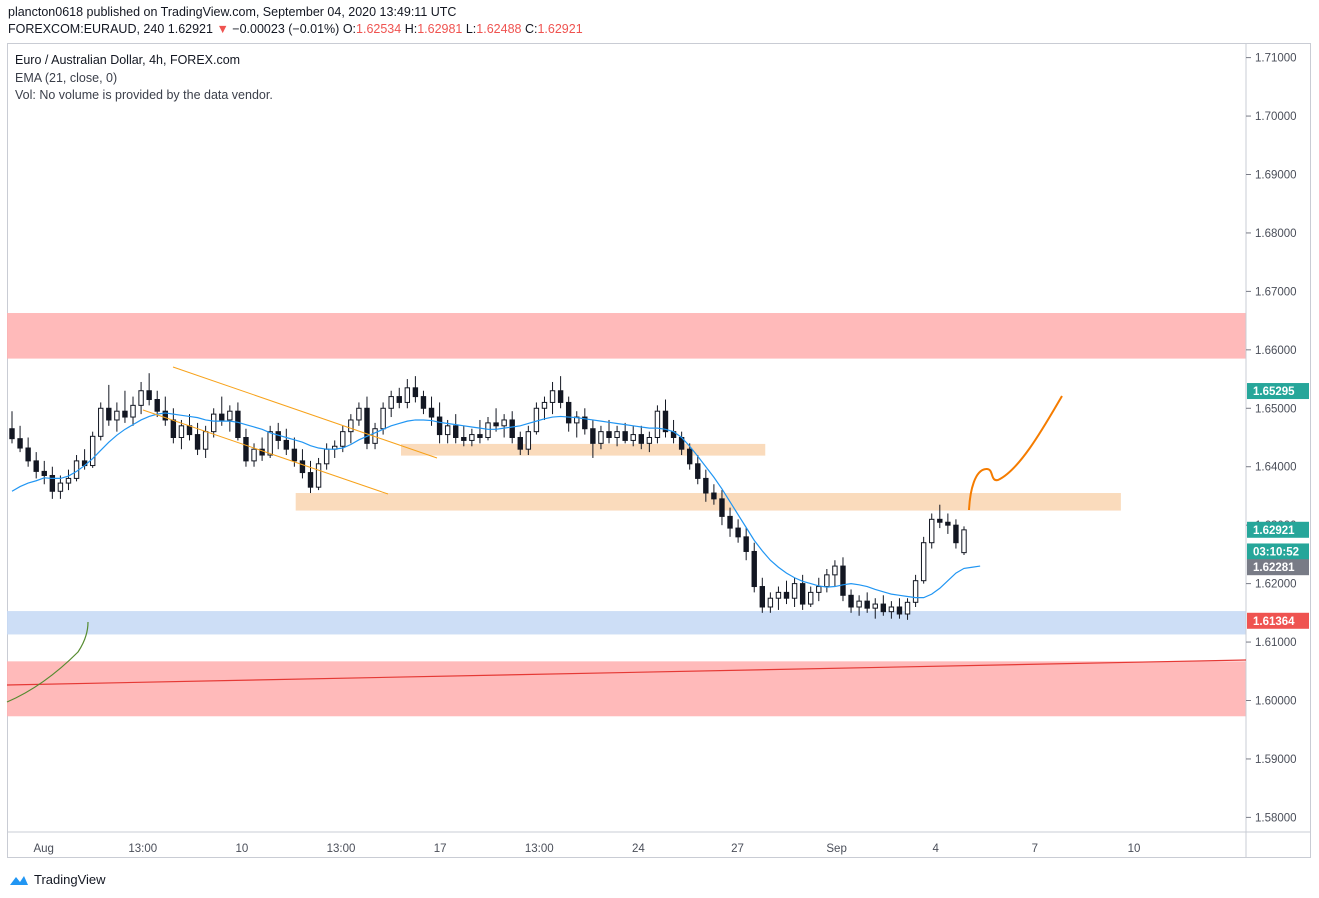  Describe the element at coordinates (626, 336) in the screenshot. I see `resistance-zone` at that location.